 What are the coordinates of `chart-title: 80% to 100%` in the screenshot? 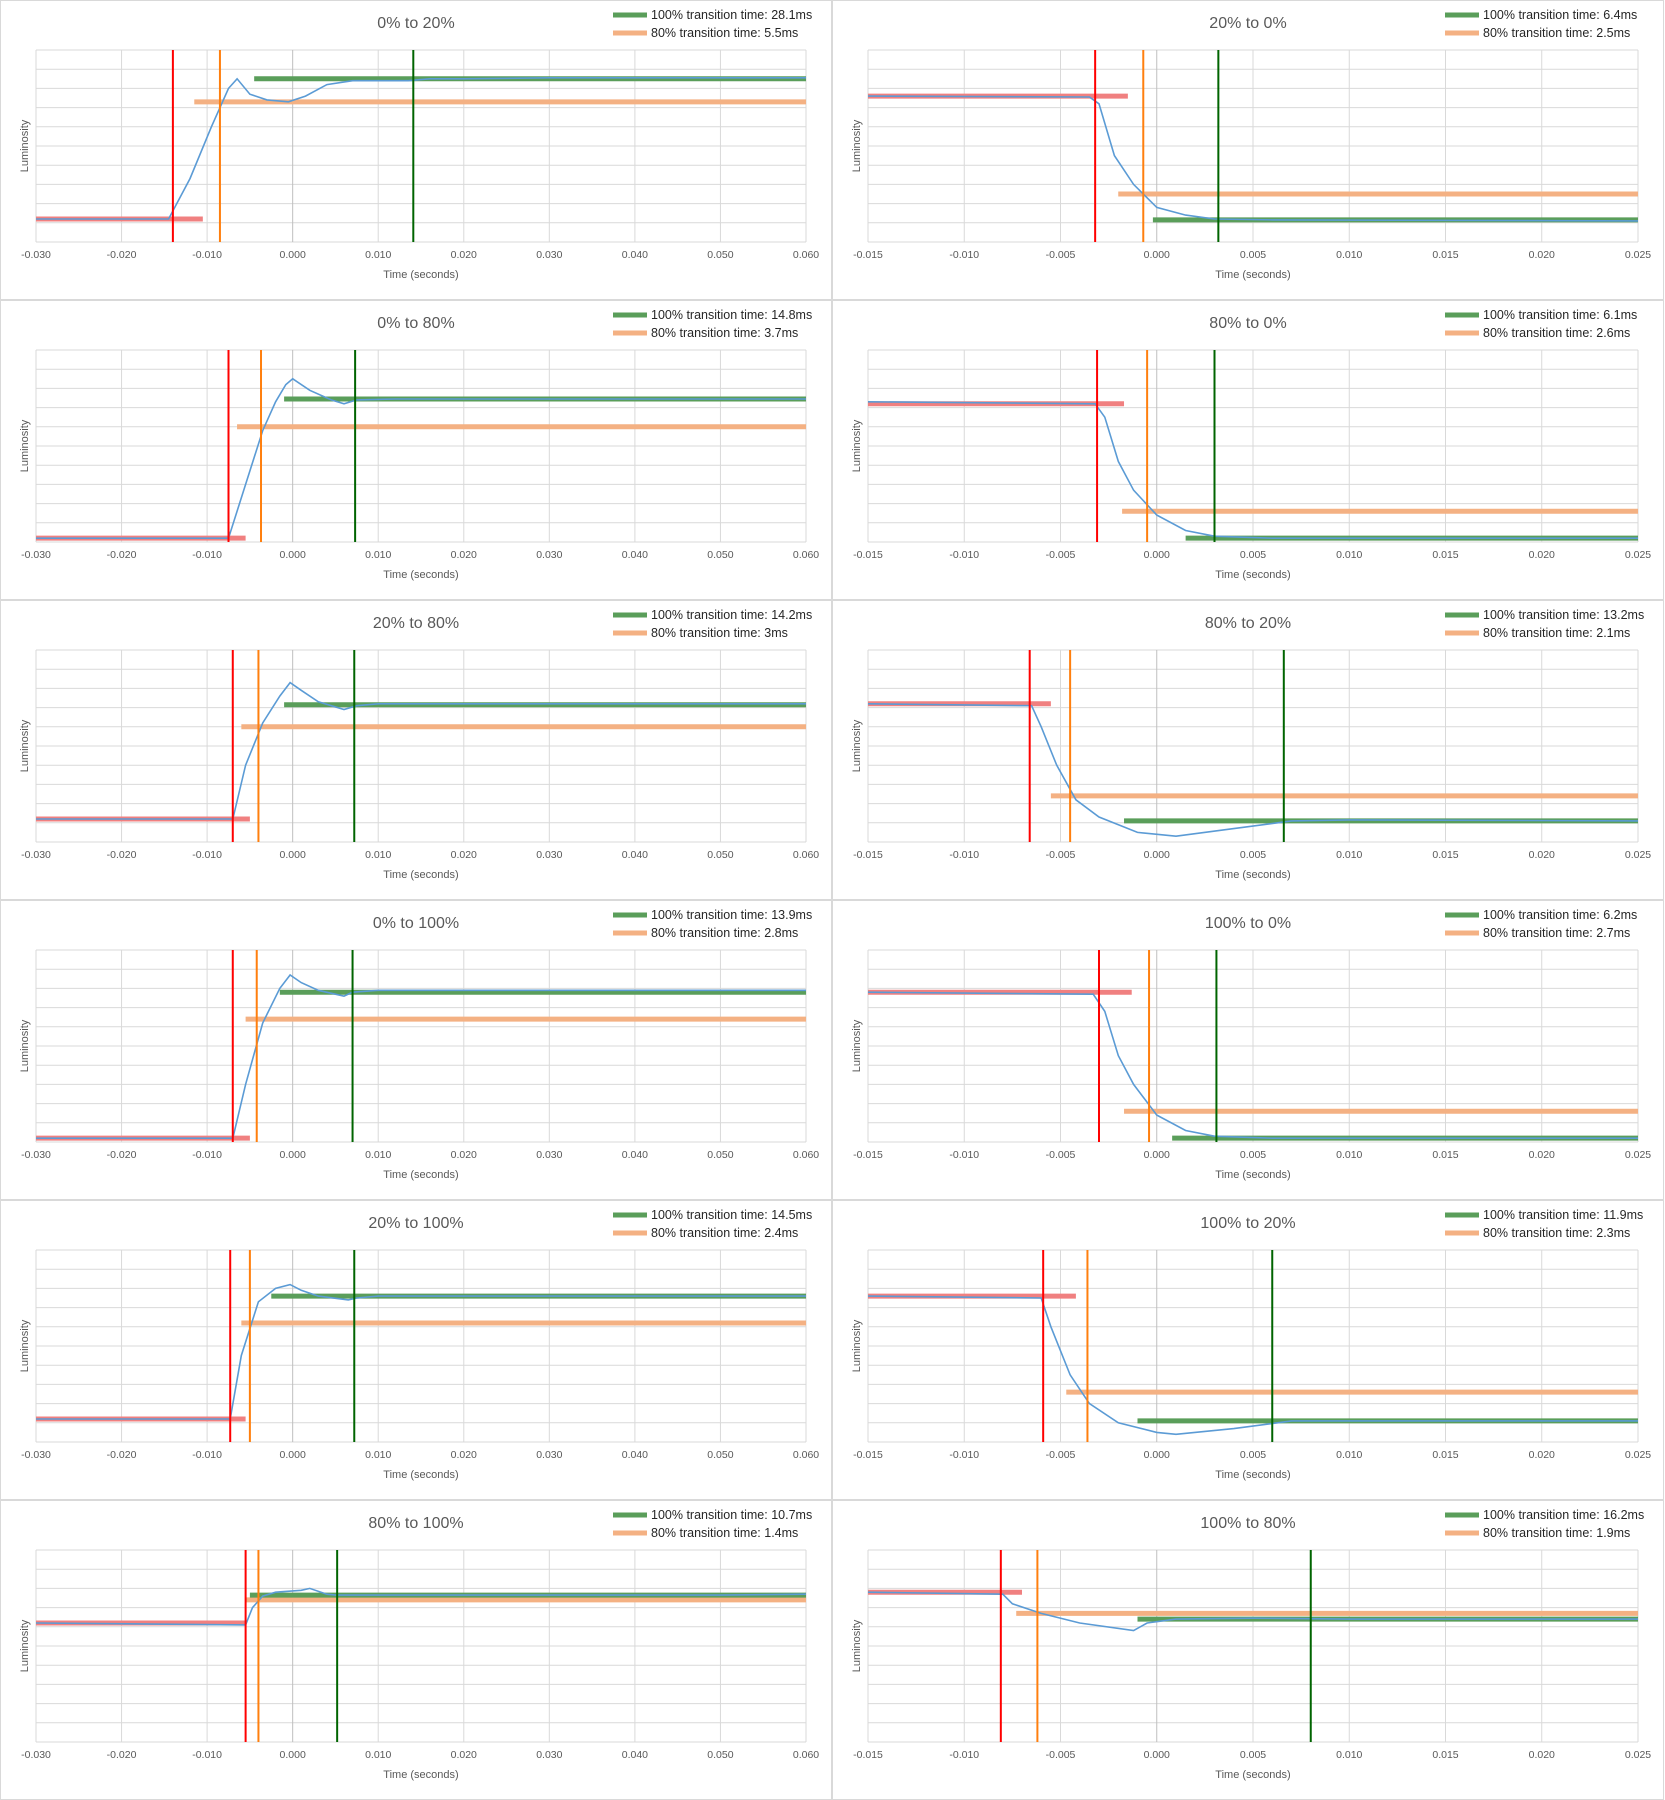 It's located at (415, 1523).